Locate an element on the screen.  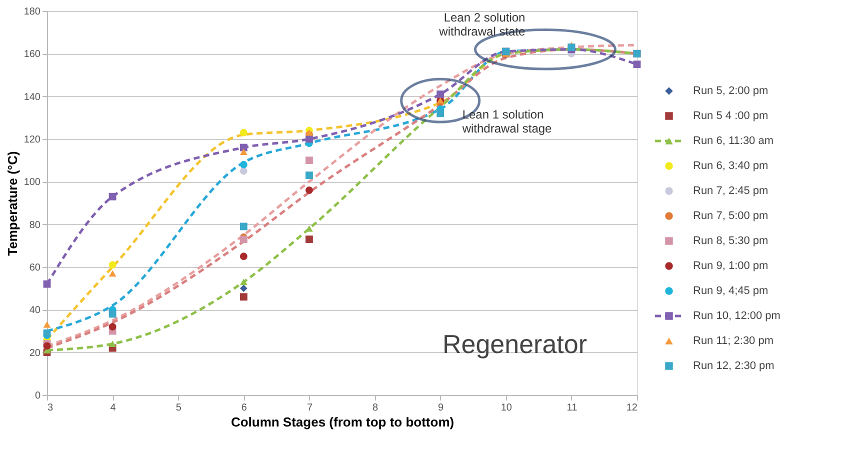
legend-label: Run 6, 3:40 pm is located at coordinates (730, 166).